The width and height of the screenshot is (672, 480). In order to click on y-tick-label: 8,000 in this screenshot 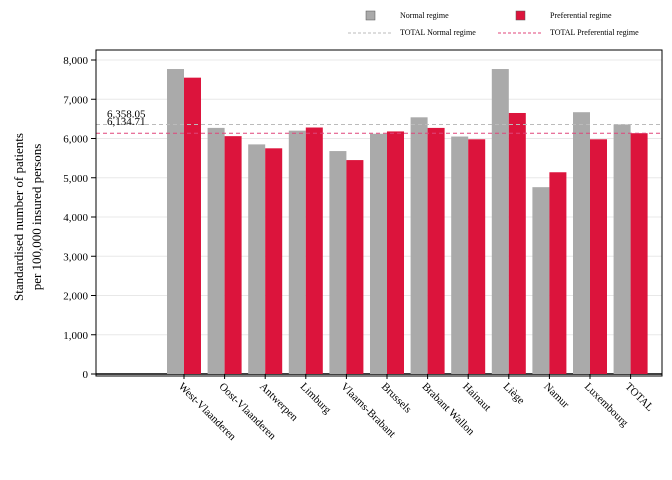, I will do `click(75, 61)`.